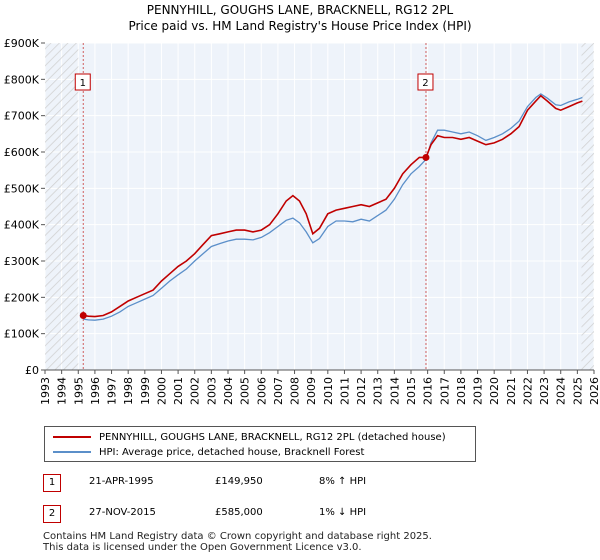 This screenshot has width=600, height=560. I want to click on x-tick-label-2019: 2019, so click(478, 391).